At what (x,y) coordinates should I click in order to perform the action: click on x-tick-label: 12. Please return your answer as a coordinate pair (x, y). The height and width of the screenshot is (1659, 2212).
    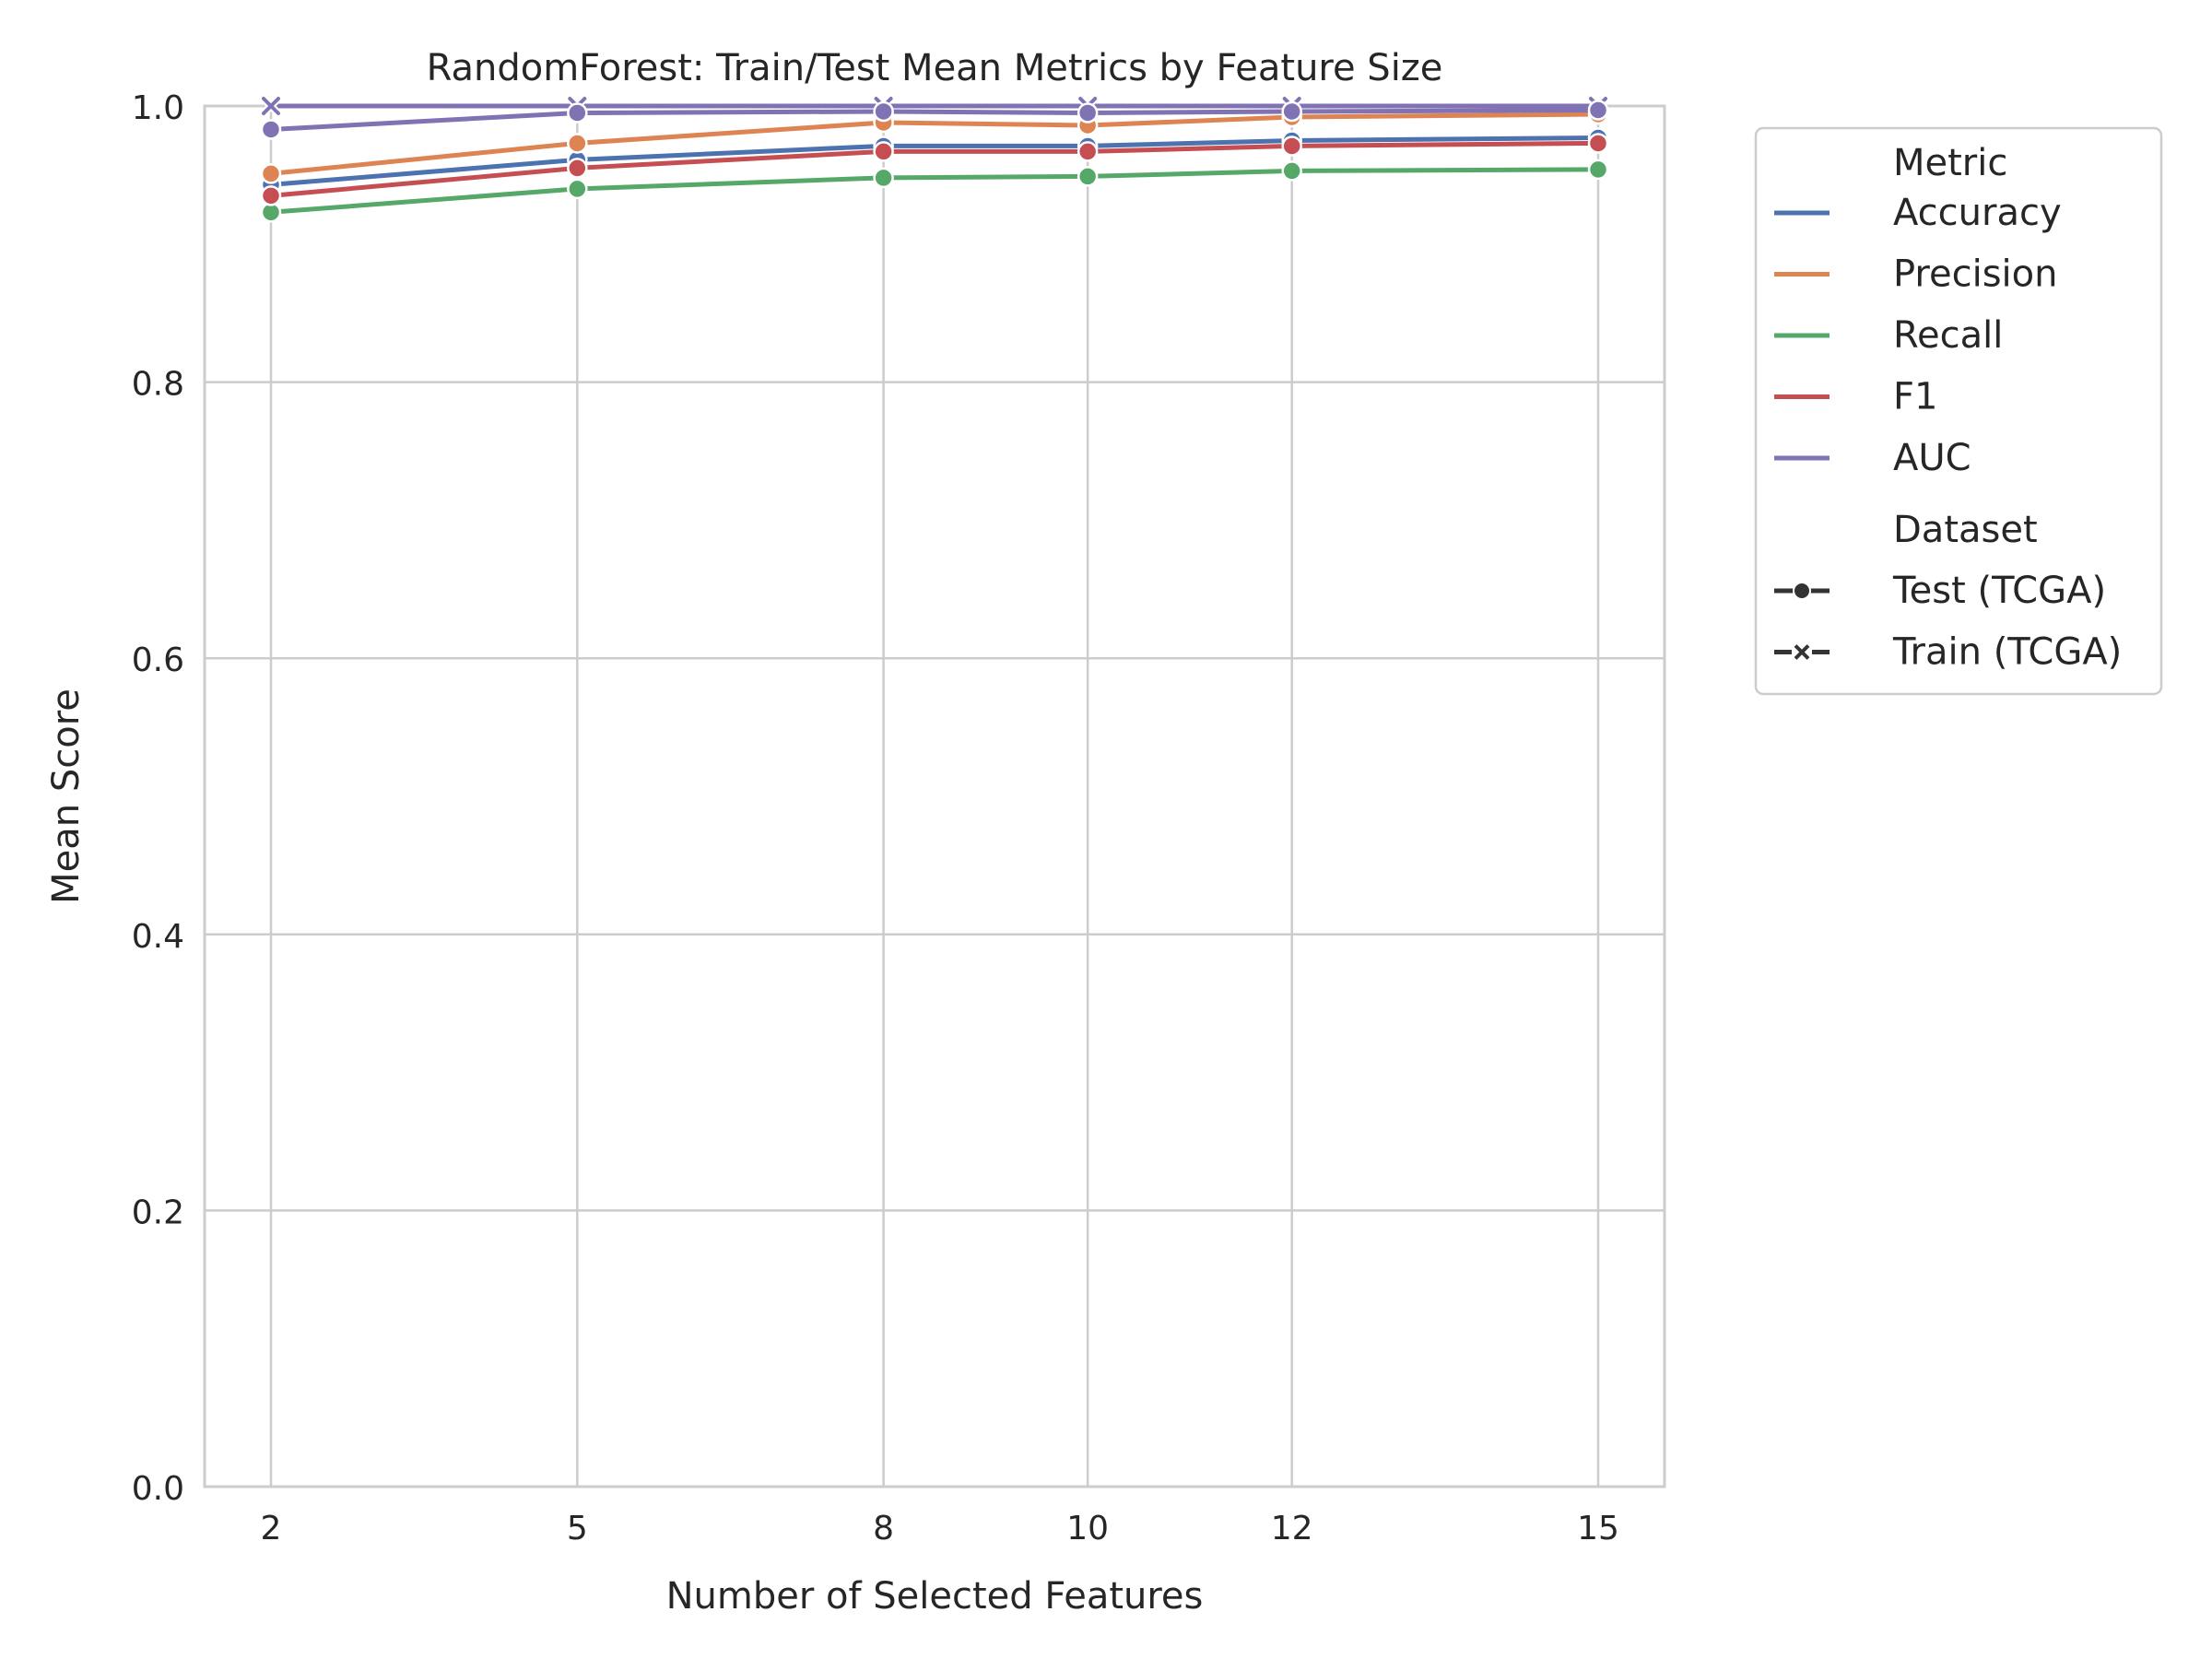
    Looking at the image, I should click on (1292, 1528).